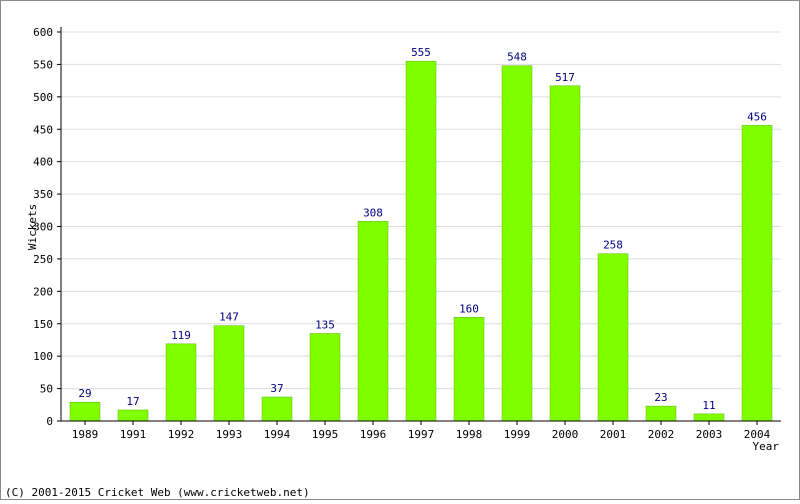 Image resolution: width=800 pixels, height=504 pixels. I want to click on y-tick-label: 150, so click(43, 324).